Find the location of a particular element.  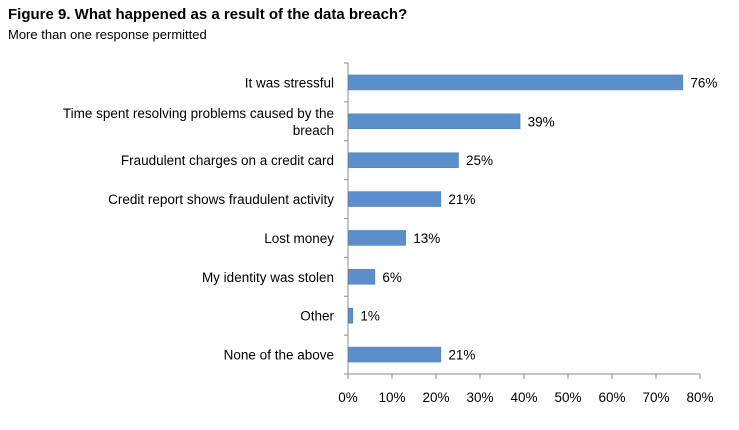

x-tick-label: 30% is located at coordinates (479, 397).